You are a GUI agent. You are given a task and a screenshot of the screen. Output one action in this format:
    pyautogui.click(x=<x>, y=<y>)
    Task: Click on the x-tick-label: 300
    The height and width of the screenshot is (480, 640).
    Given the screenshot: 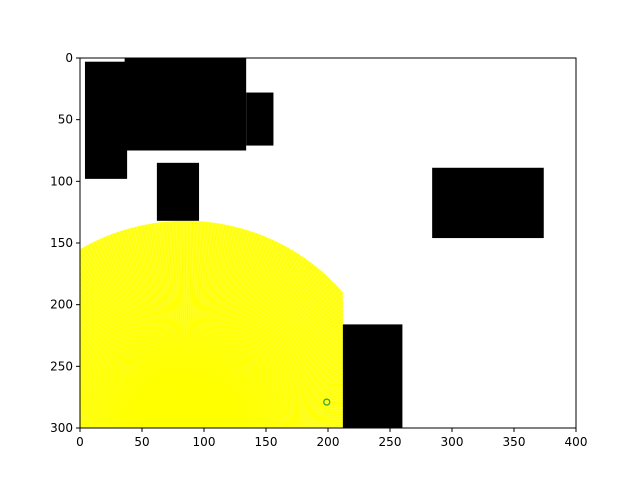 What is the action you would take?
    pyautogui.click(x=452, y=442)
    